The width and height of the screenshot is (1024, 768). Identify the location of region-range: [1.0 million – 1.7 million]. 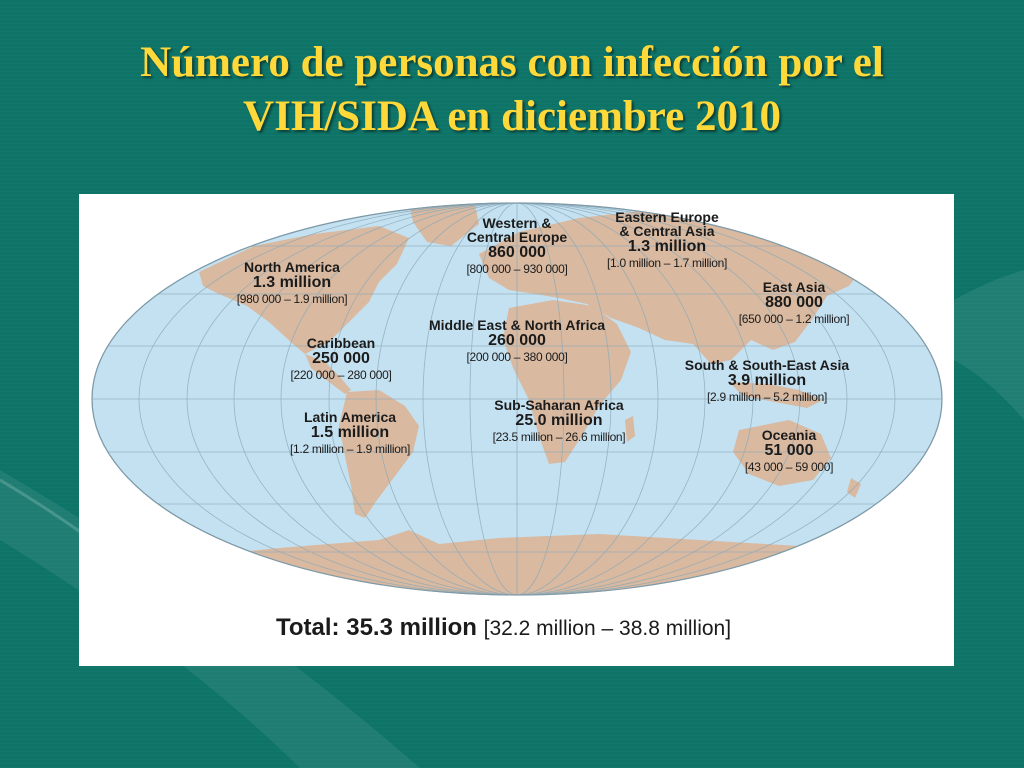
(667, 263).